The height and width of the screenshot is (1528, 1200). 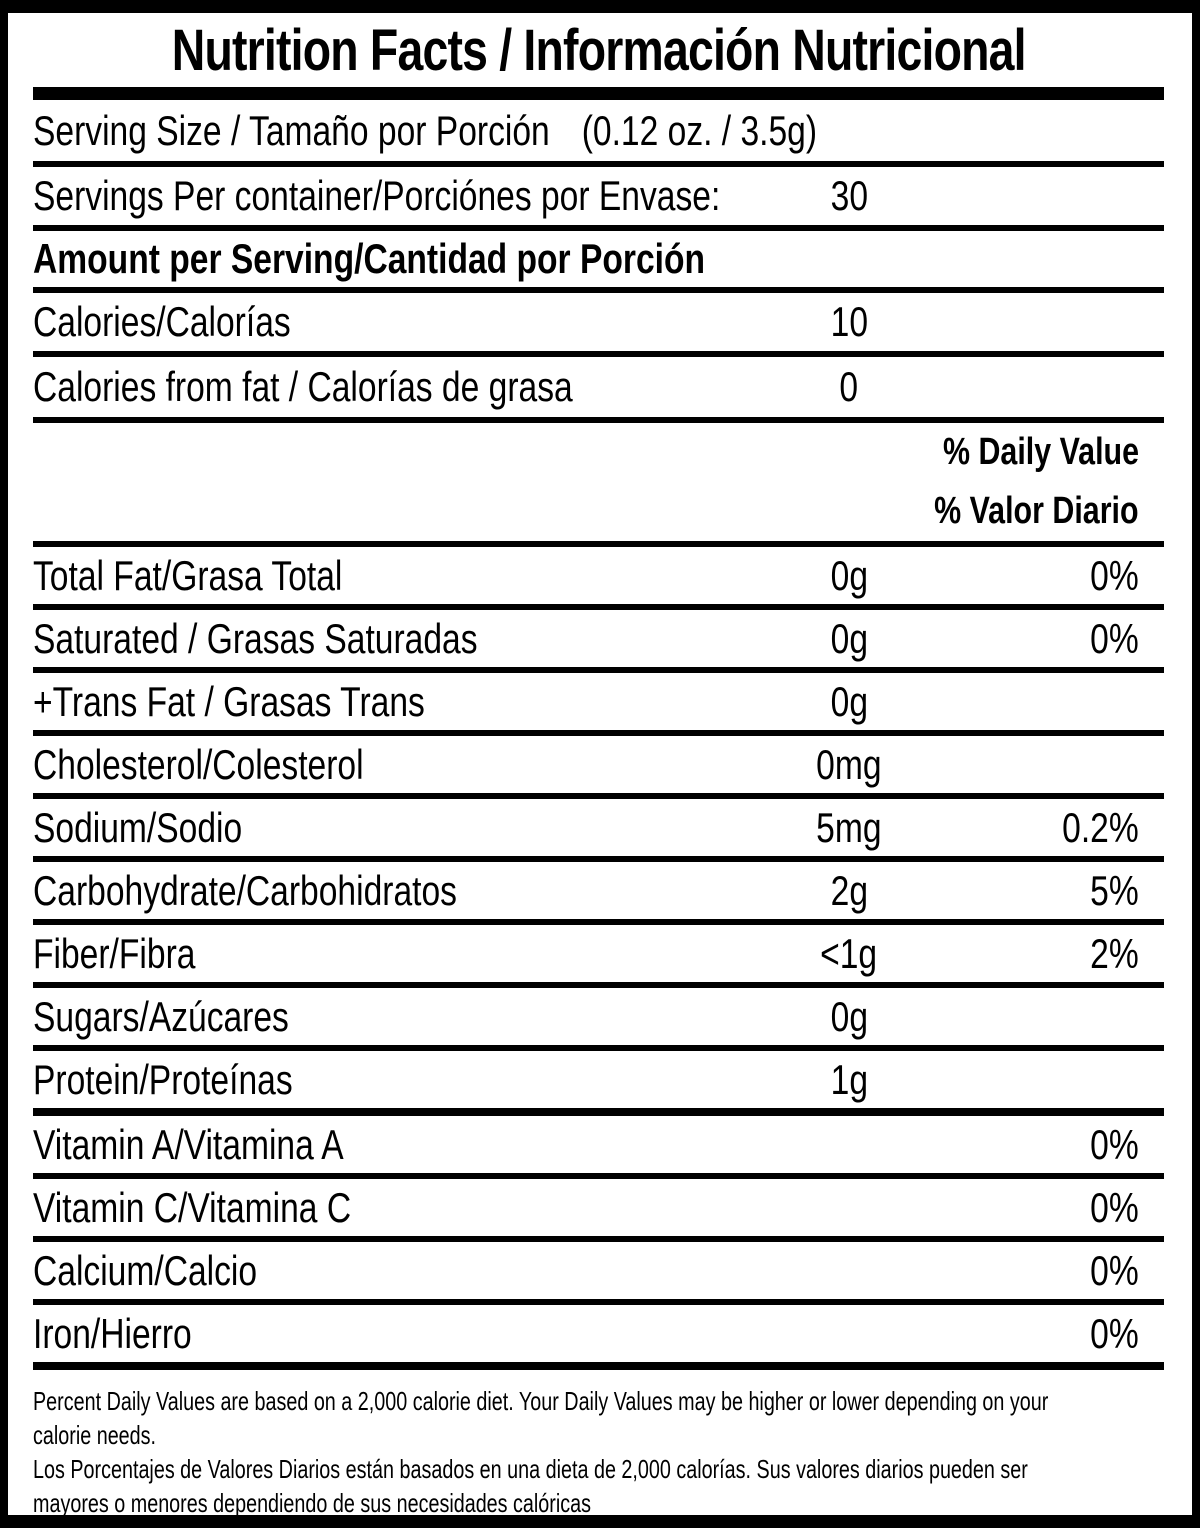 I want to click on servings-per-container-value: 30, so click(x=849, y=195).